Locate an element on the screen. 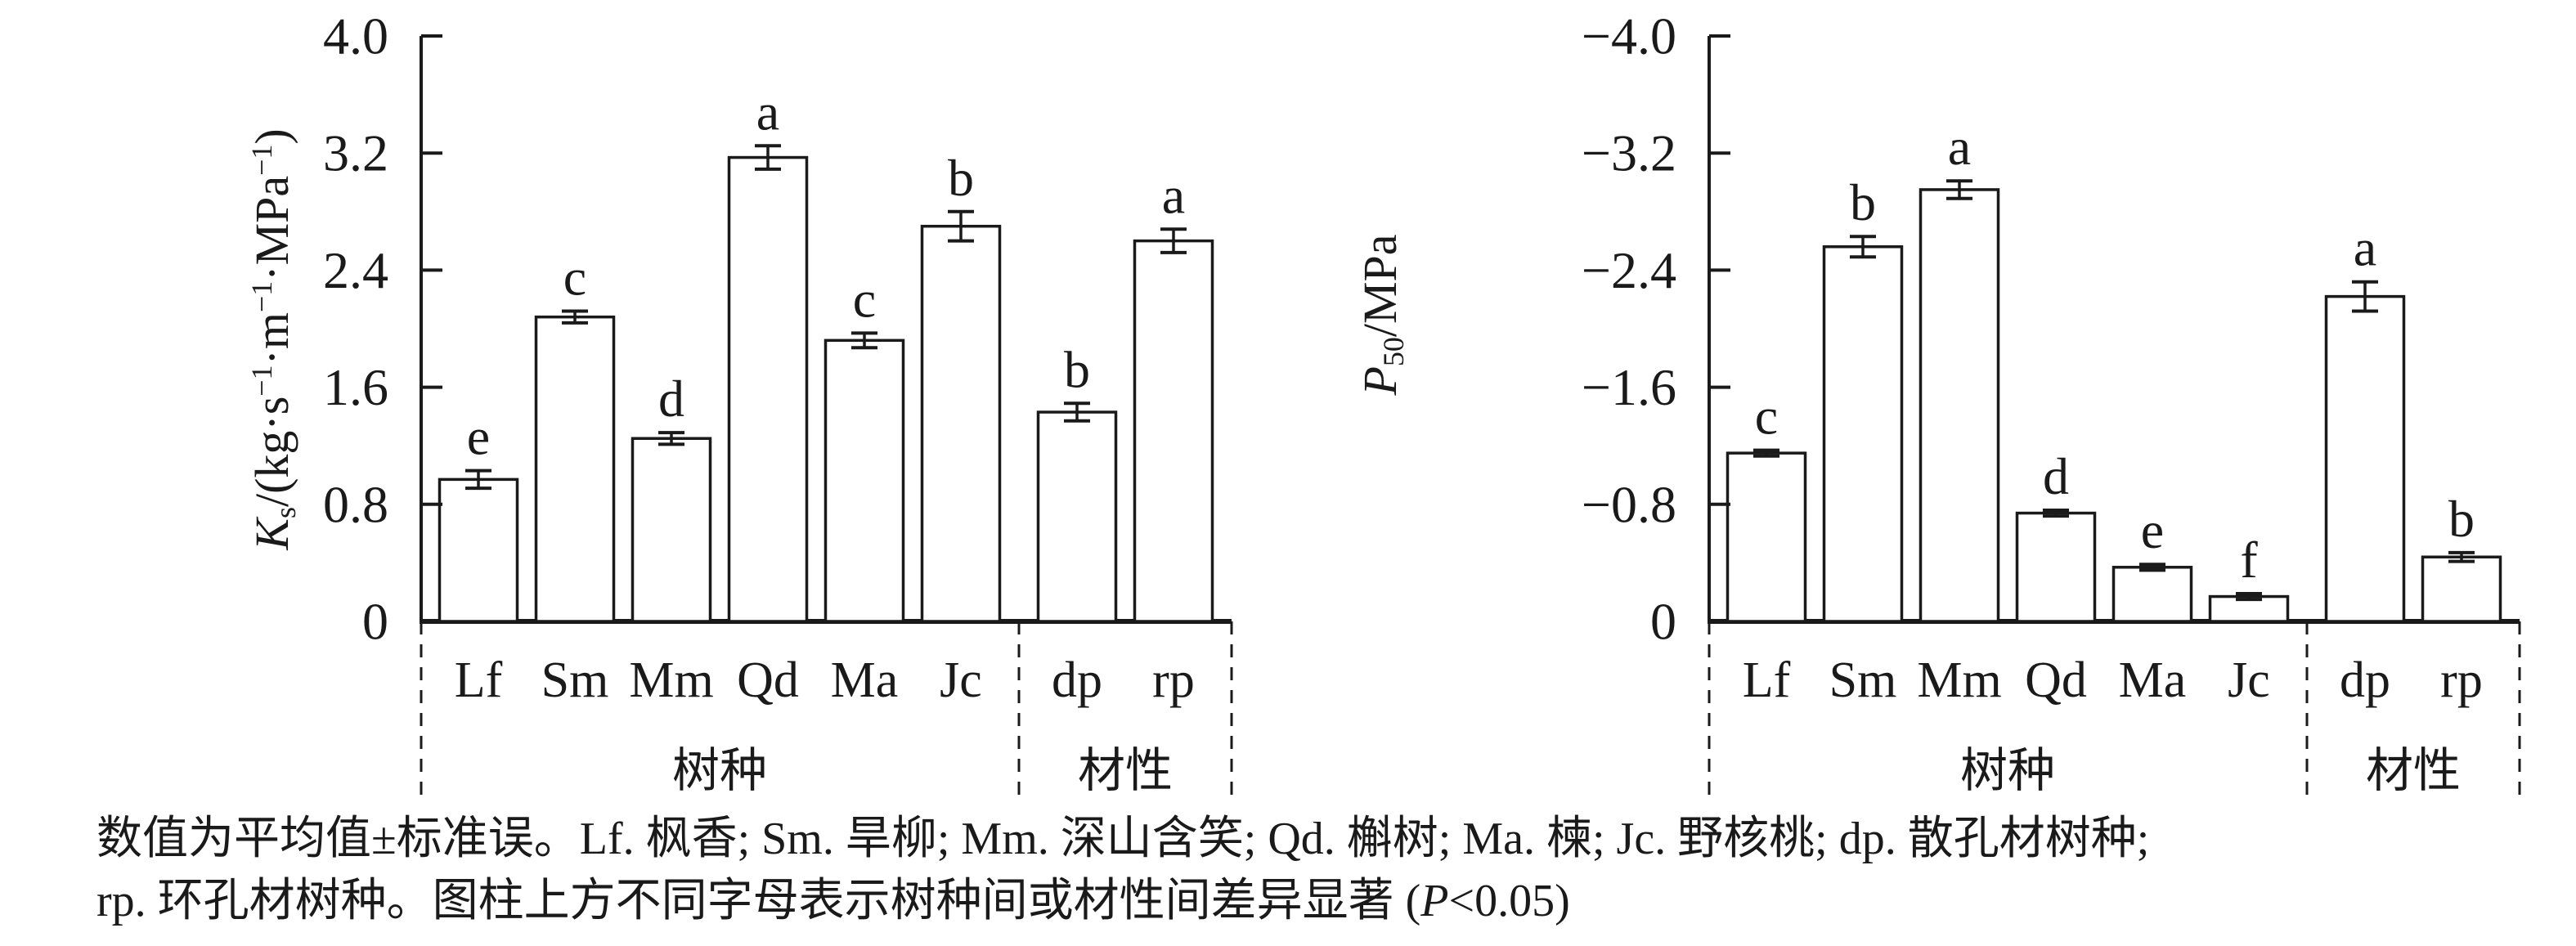  y-tick-label: 1.6 is located at coordinates (356, 387).